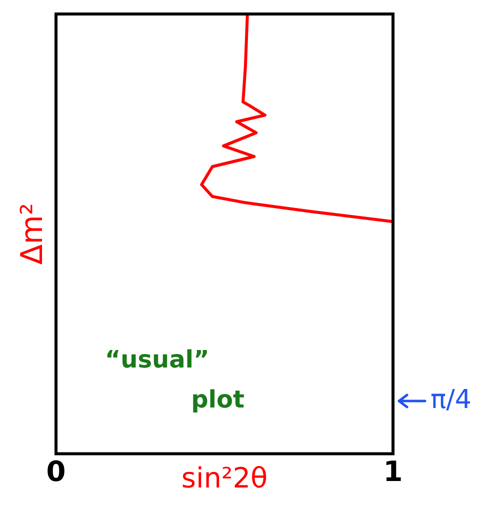  I want to click on text: π/4, so click(451, 399).